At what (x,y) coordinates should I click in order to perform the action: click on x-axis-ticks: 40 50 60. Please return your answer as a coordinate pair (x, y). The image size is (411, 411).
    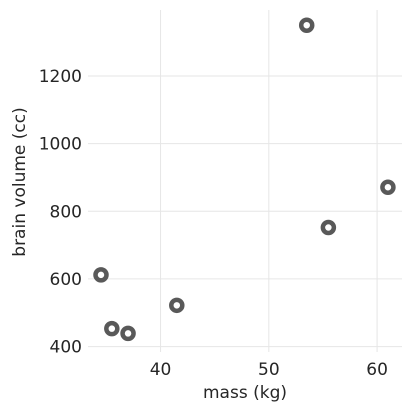
    Looking at the image, I should click on (269, 370).